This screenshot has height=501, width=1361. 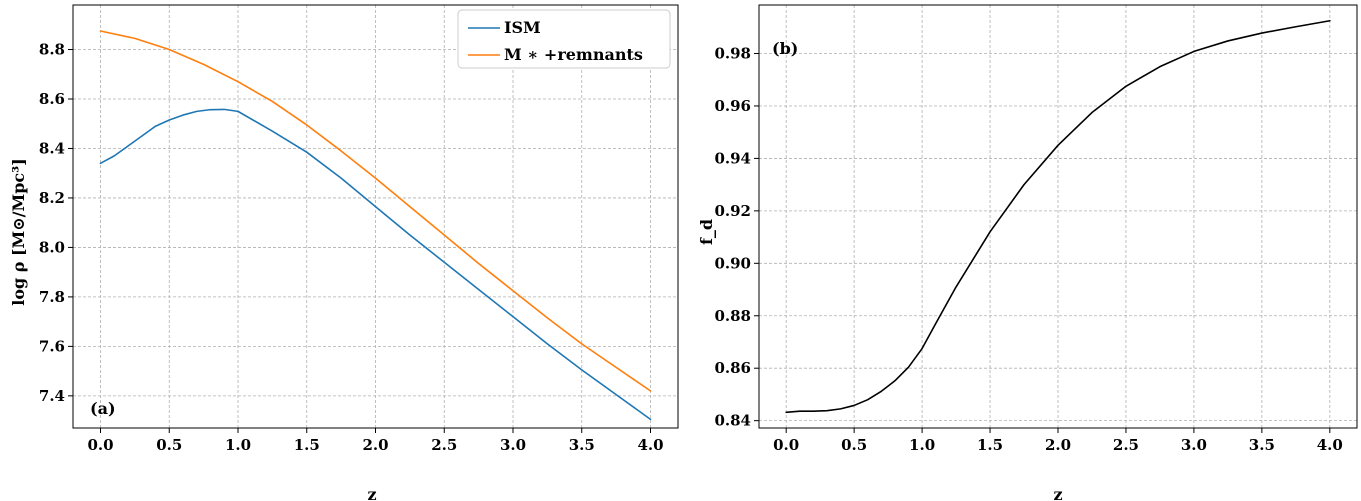 What do you see at coordinates (52, 198) in the screenshot?
I see `y-tick-label: 8.2` at bounding box center [52, 198].